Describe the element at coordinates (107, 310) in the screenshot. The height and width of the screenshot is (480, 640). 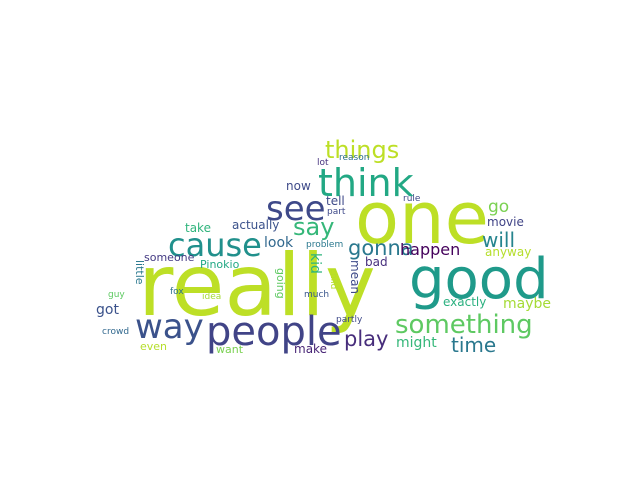
I see `word-got: got` at that location.